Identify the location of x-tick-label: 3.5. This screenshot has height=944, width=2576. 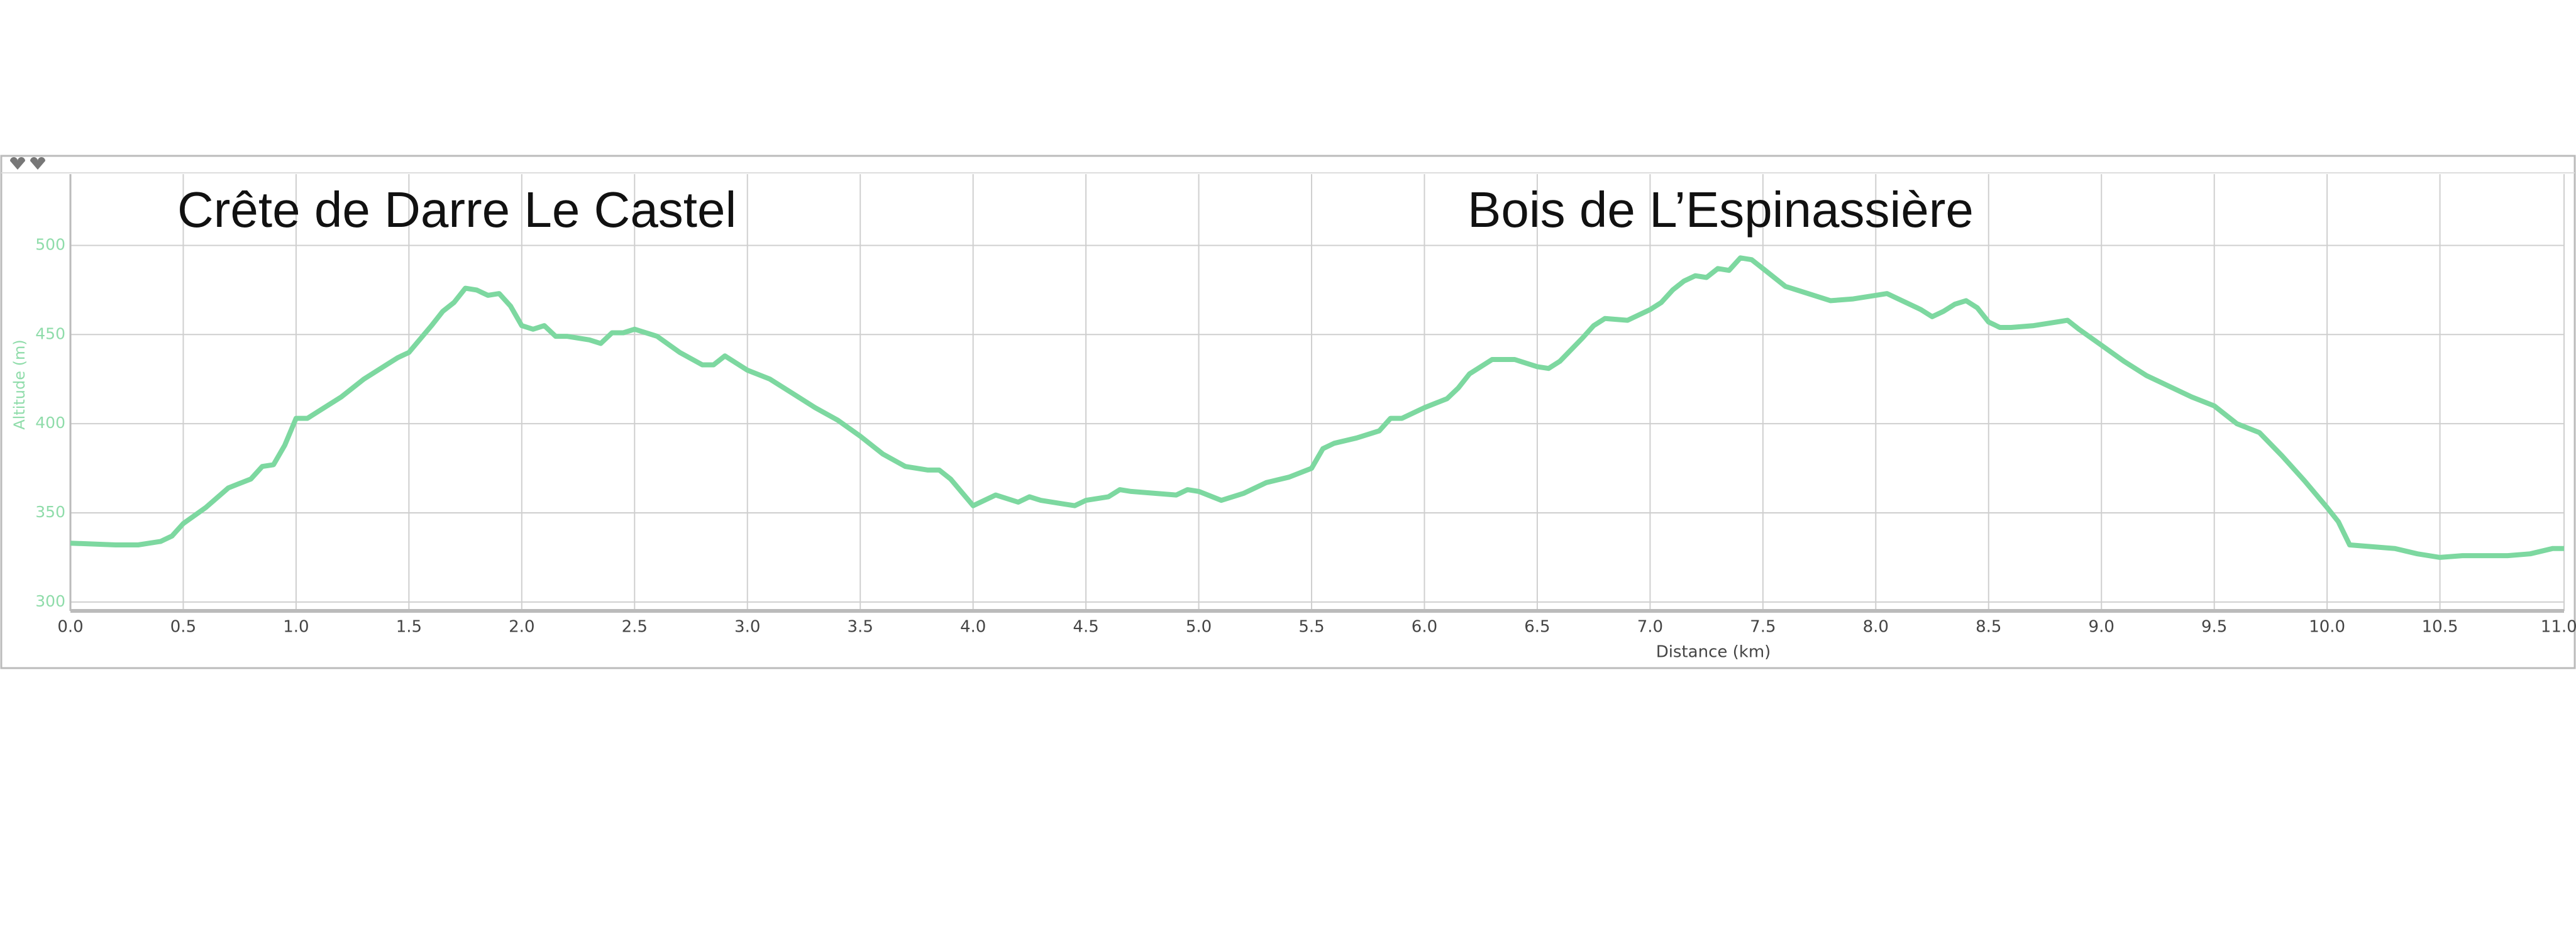
(860, 628).